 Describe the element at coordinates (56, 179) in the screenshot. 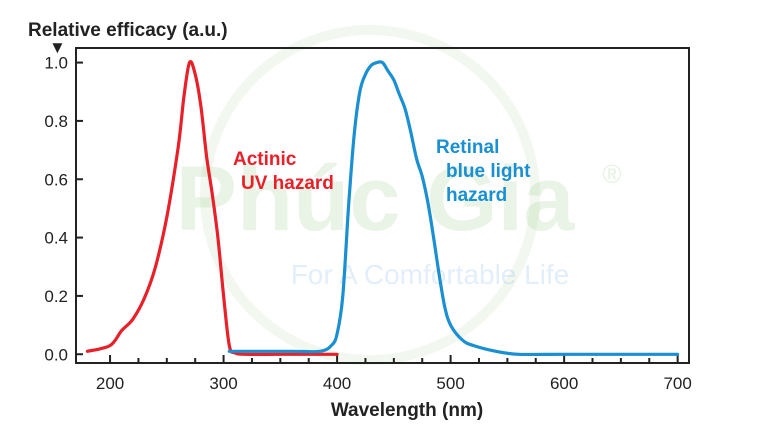

I see `y-tick-label: 0.6` at that location.